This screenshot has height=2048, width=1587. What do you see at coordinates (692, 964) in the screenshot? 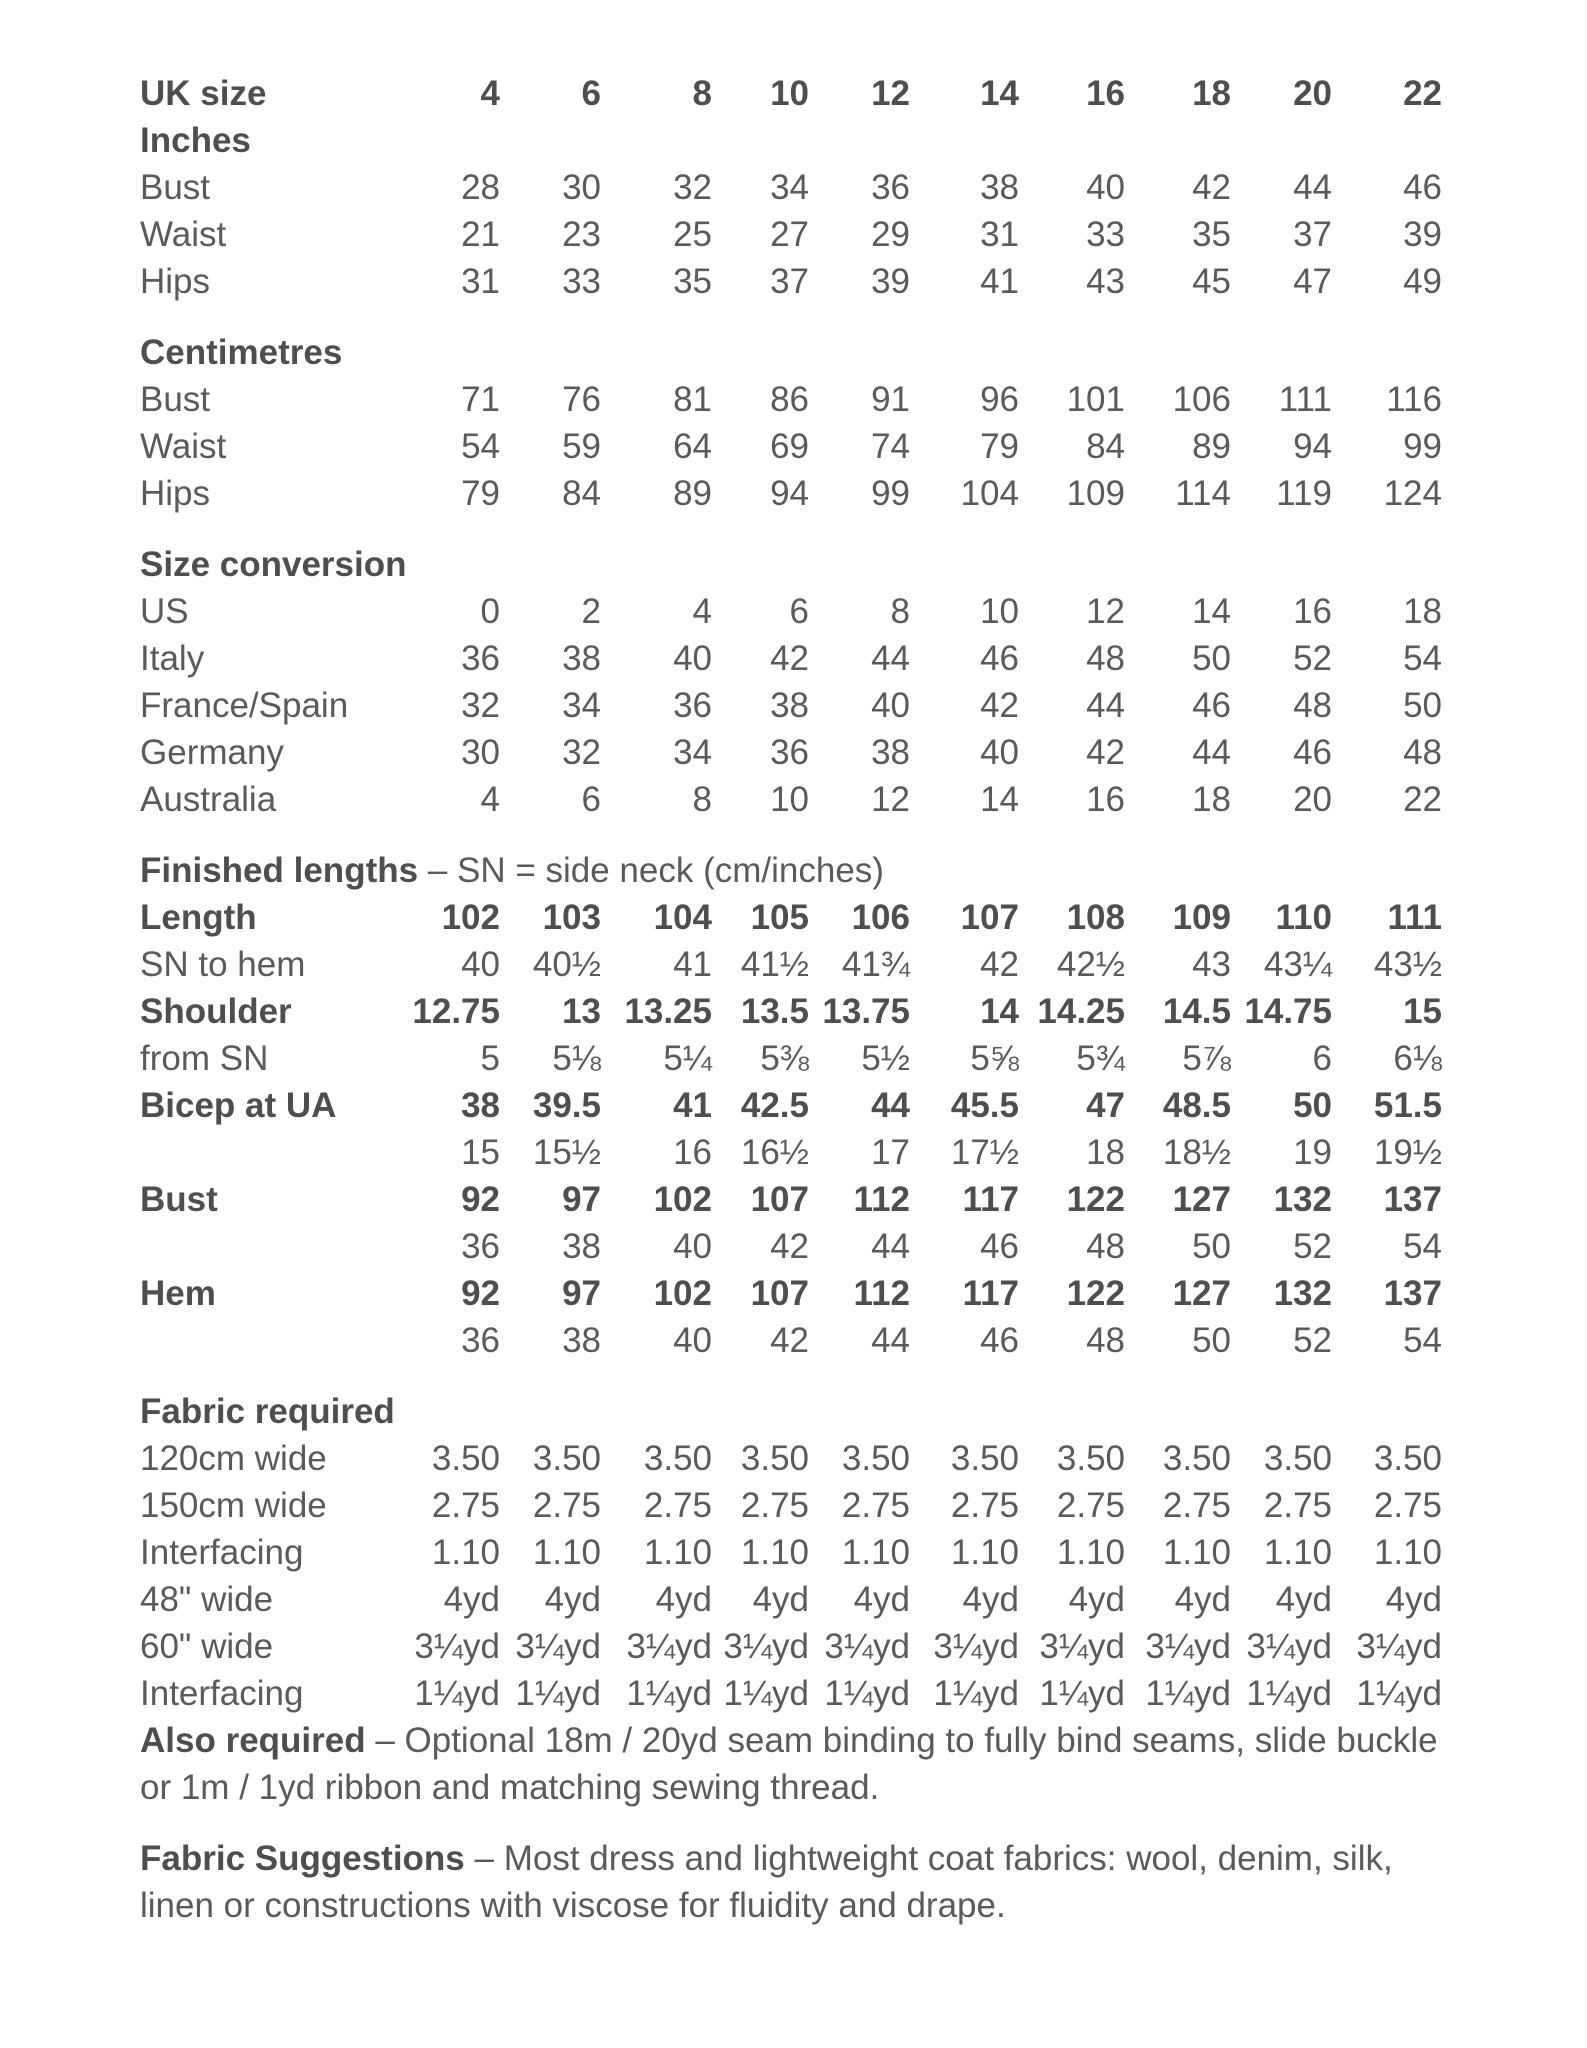
I see `row-value: 41` at bounding box center [692, 964].